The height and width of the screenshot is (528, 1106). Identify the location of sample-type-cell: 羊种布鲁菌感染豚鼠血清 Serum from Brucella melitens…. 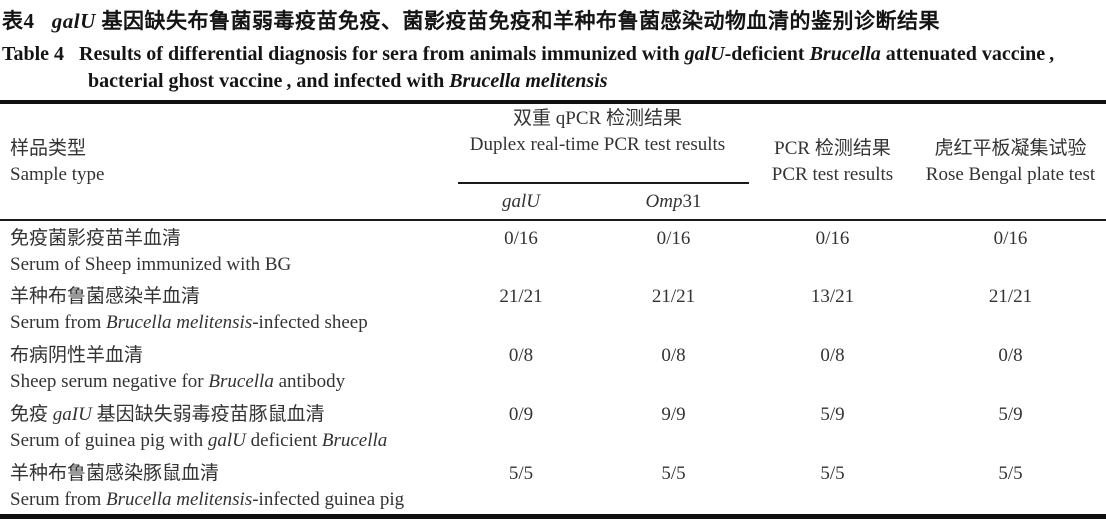
(222, 486).